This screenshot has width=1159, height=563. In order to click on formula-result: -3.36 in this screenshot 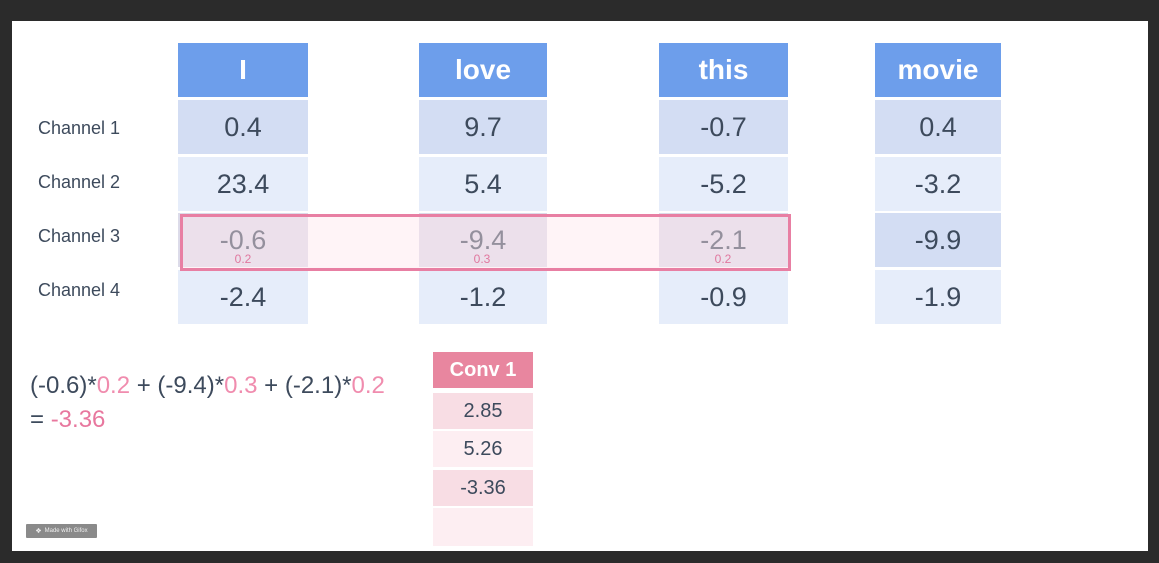, I will do `click(78, 419)`.